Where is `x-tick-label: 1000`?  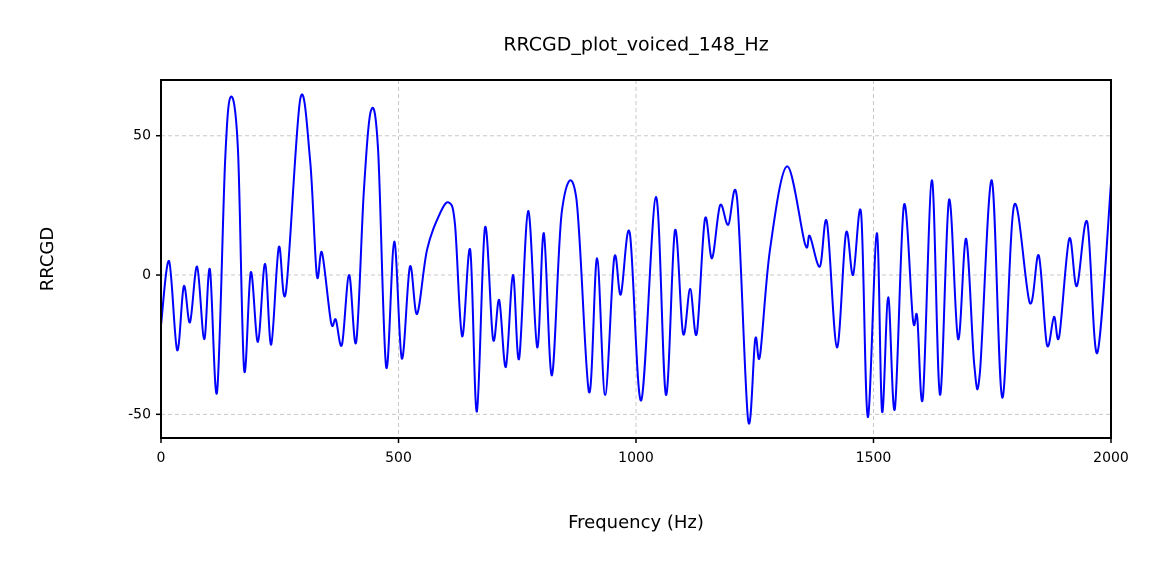
x-tick-label: 1000 is located at coordinates (636, 458).